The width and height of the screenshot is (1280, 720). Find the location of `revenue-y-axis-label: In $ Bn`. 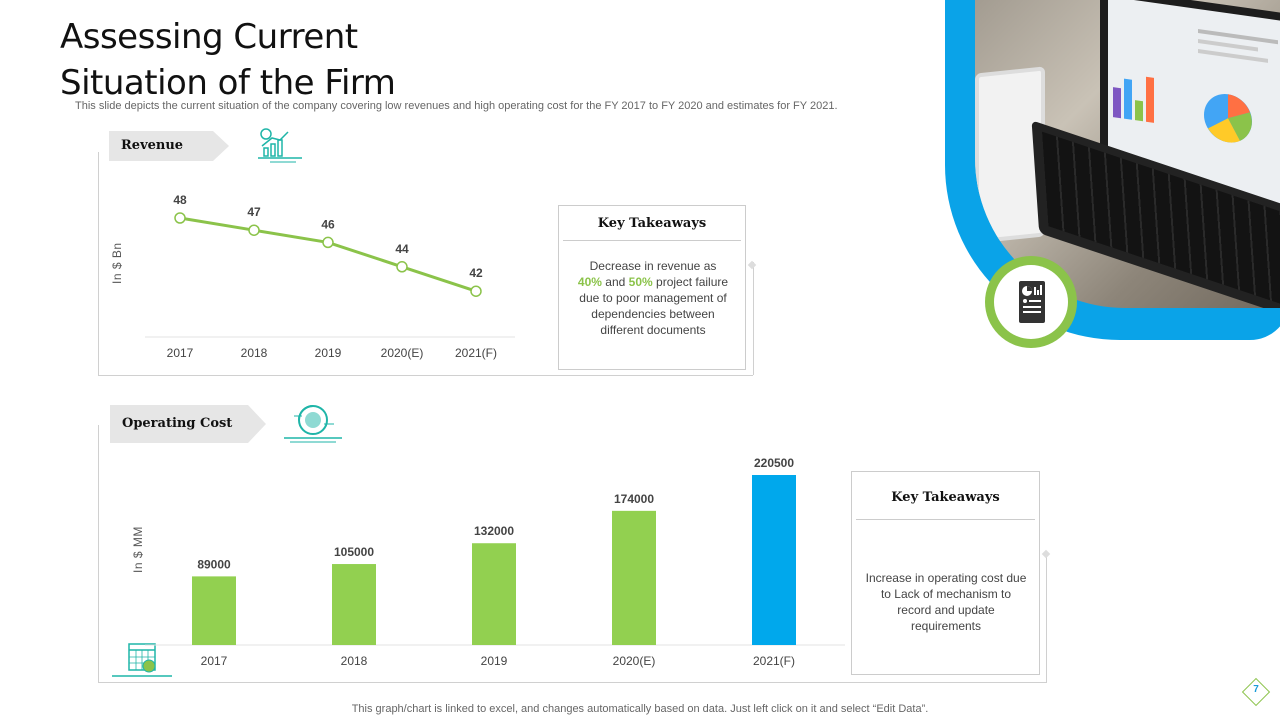

revenue-y-axis-label: In $ Bn is located at coordinates (117, 263).